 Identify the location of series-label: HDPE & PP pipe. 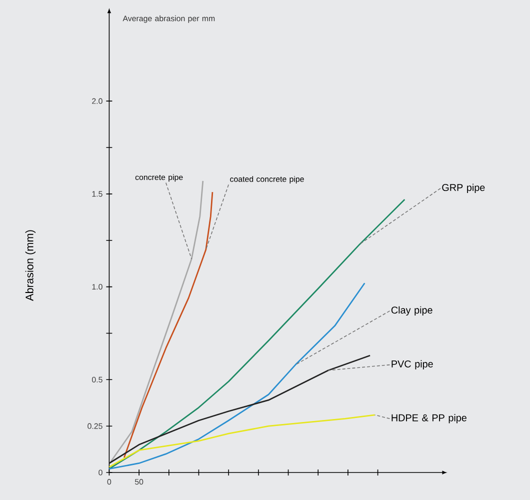
(429, 419).